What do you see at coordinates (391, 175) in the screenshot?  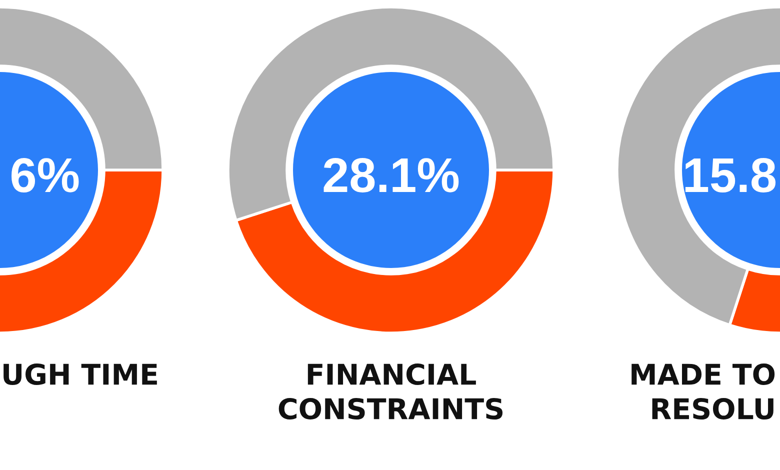 I see `text: 28.1%` at bounding box center [391, 175].